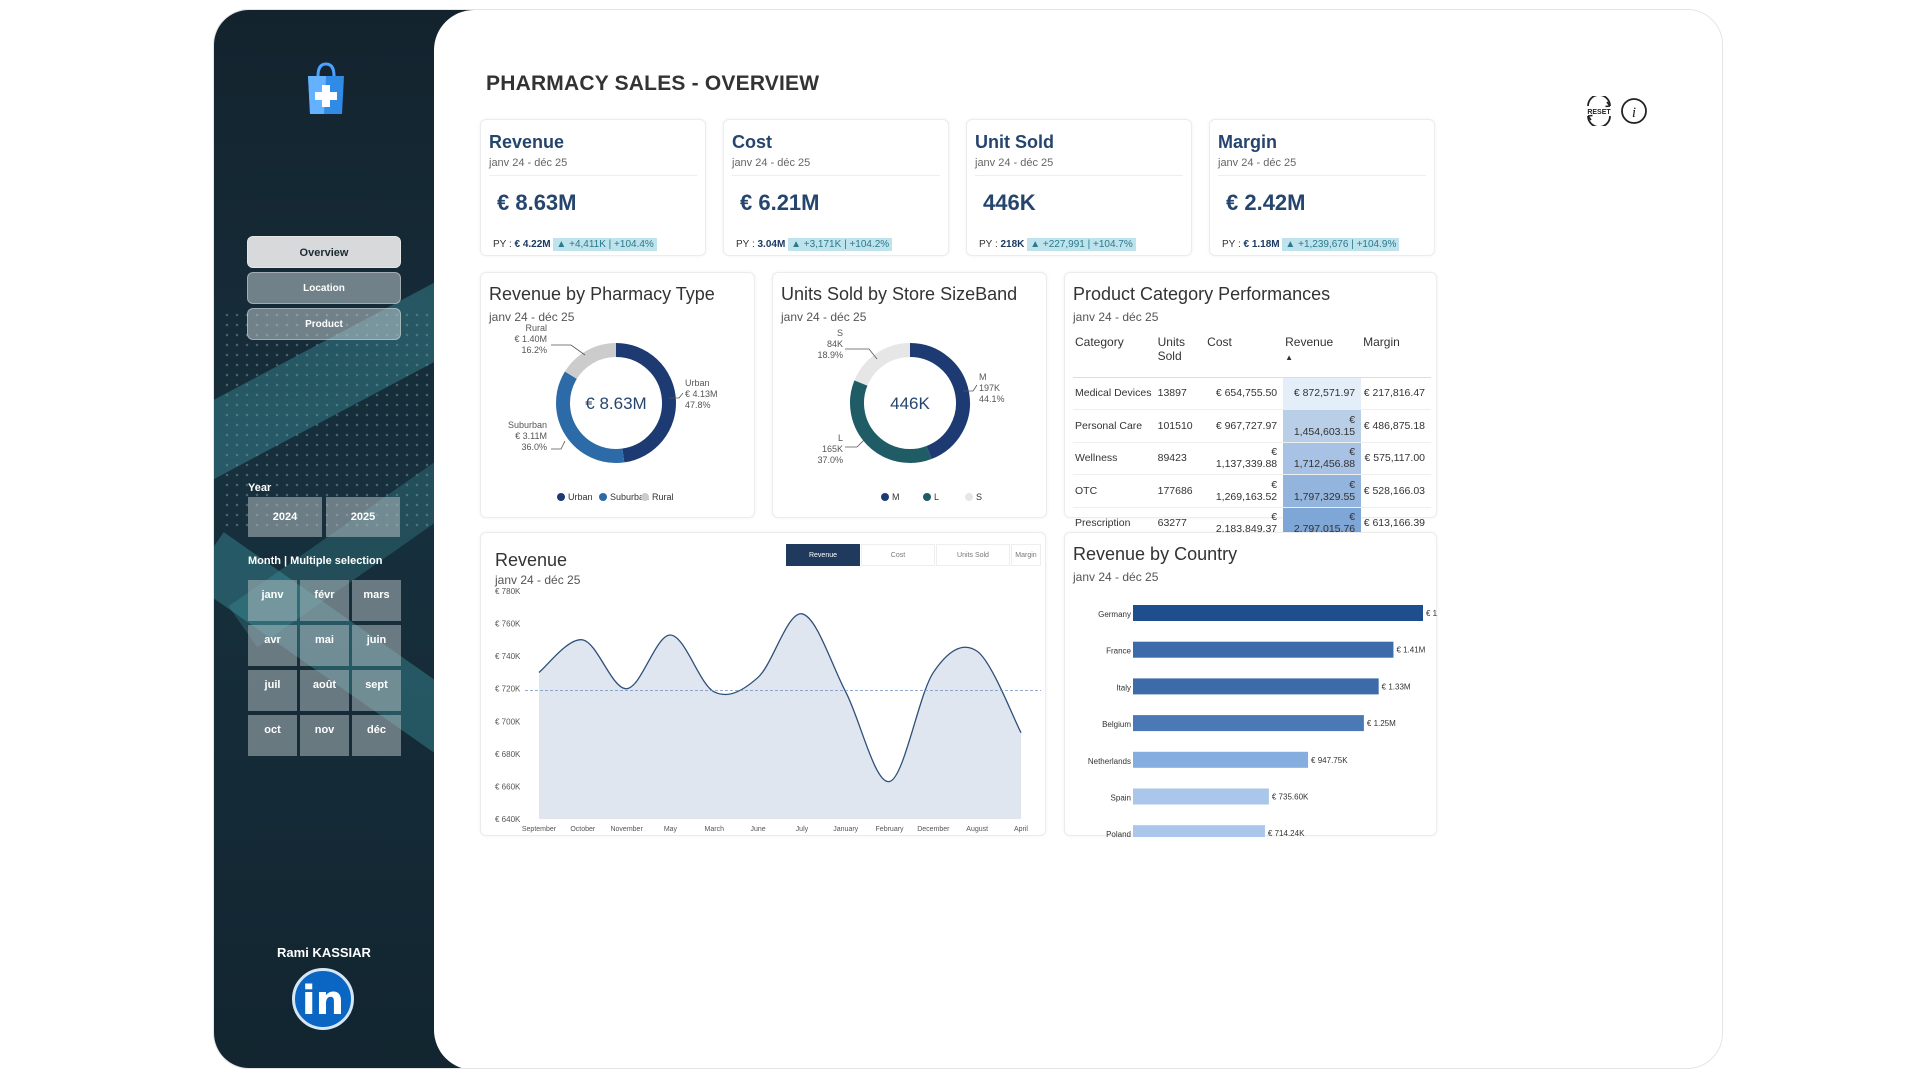 The image size is (1920, 1080). Describe the element at coordinates (376, 645) in the screenshot. I see `month-button-5: juin` at that location.